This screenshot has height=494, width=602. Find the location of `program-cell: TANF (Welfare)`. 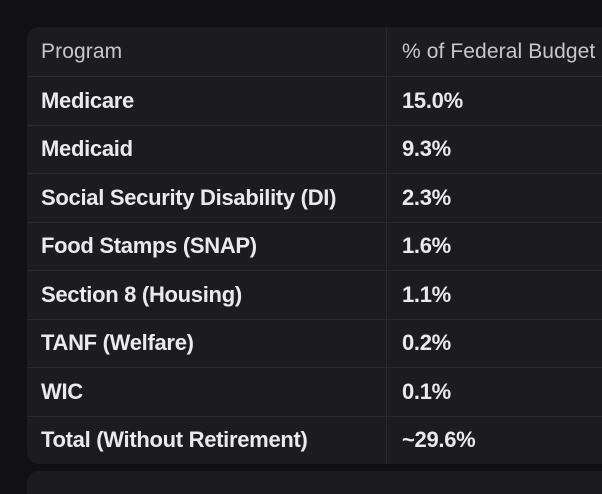

program-cell: TANF (Welfare) is located at coordinates (117, 343).